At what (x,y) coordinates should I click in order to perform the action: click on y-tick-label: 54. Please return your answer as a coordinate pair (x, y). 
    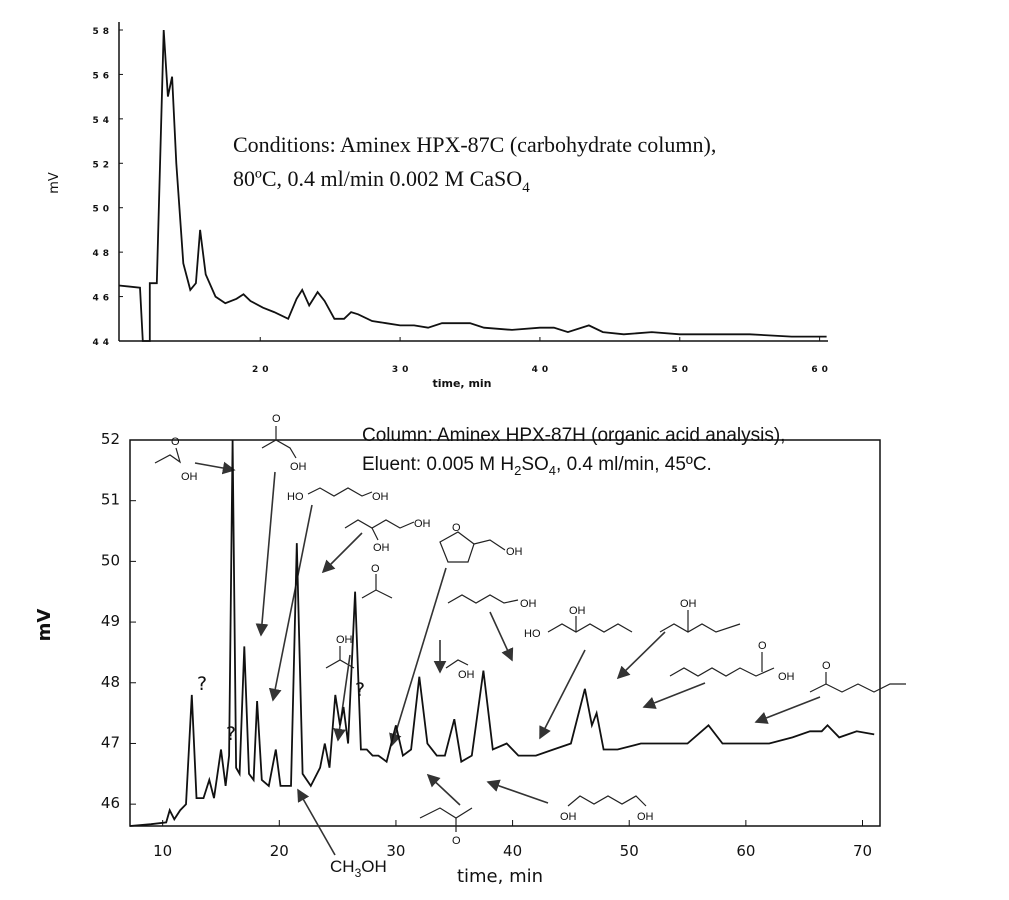
    Looking at the image, I should click on (102, 121).